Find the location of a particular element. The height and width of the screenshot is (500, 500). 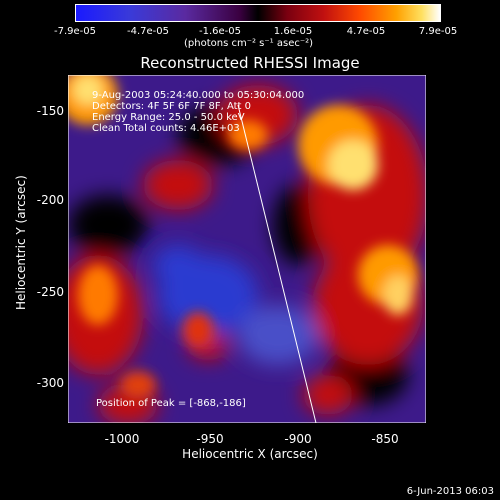

y-axis-title: Heliocentric Y (arcsec) is located at coordinates (21, 242).